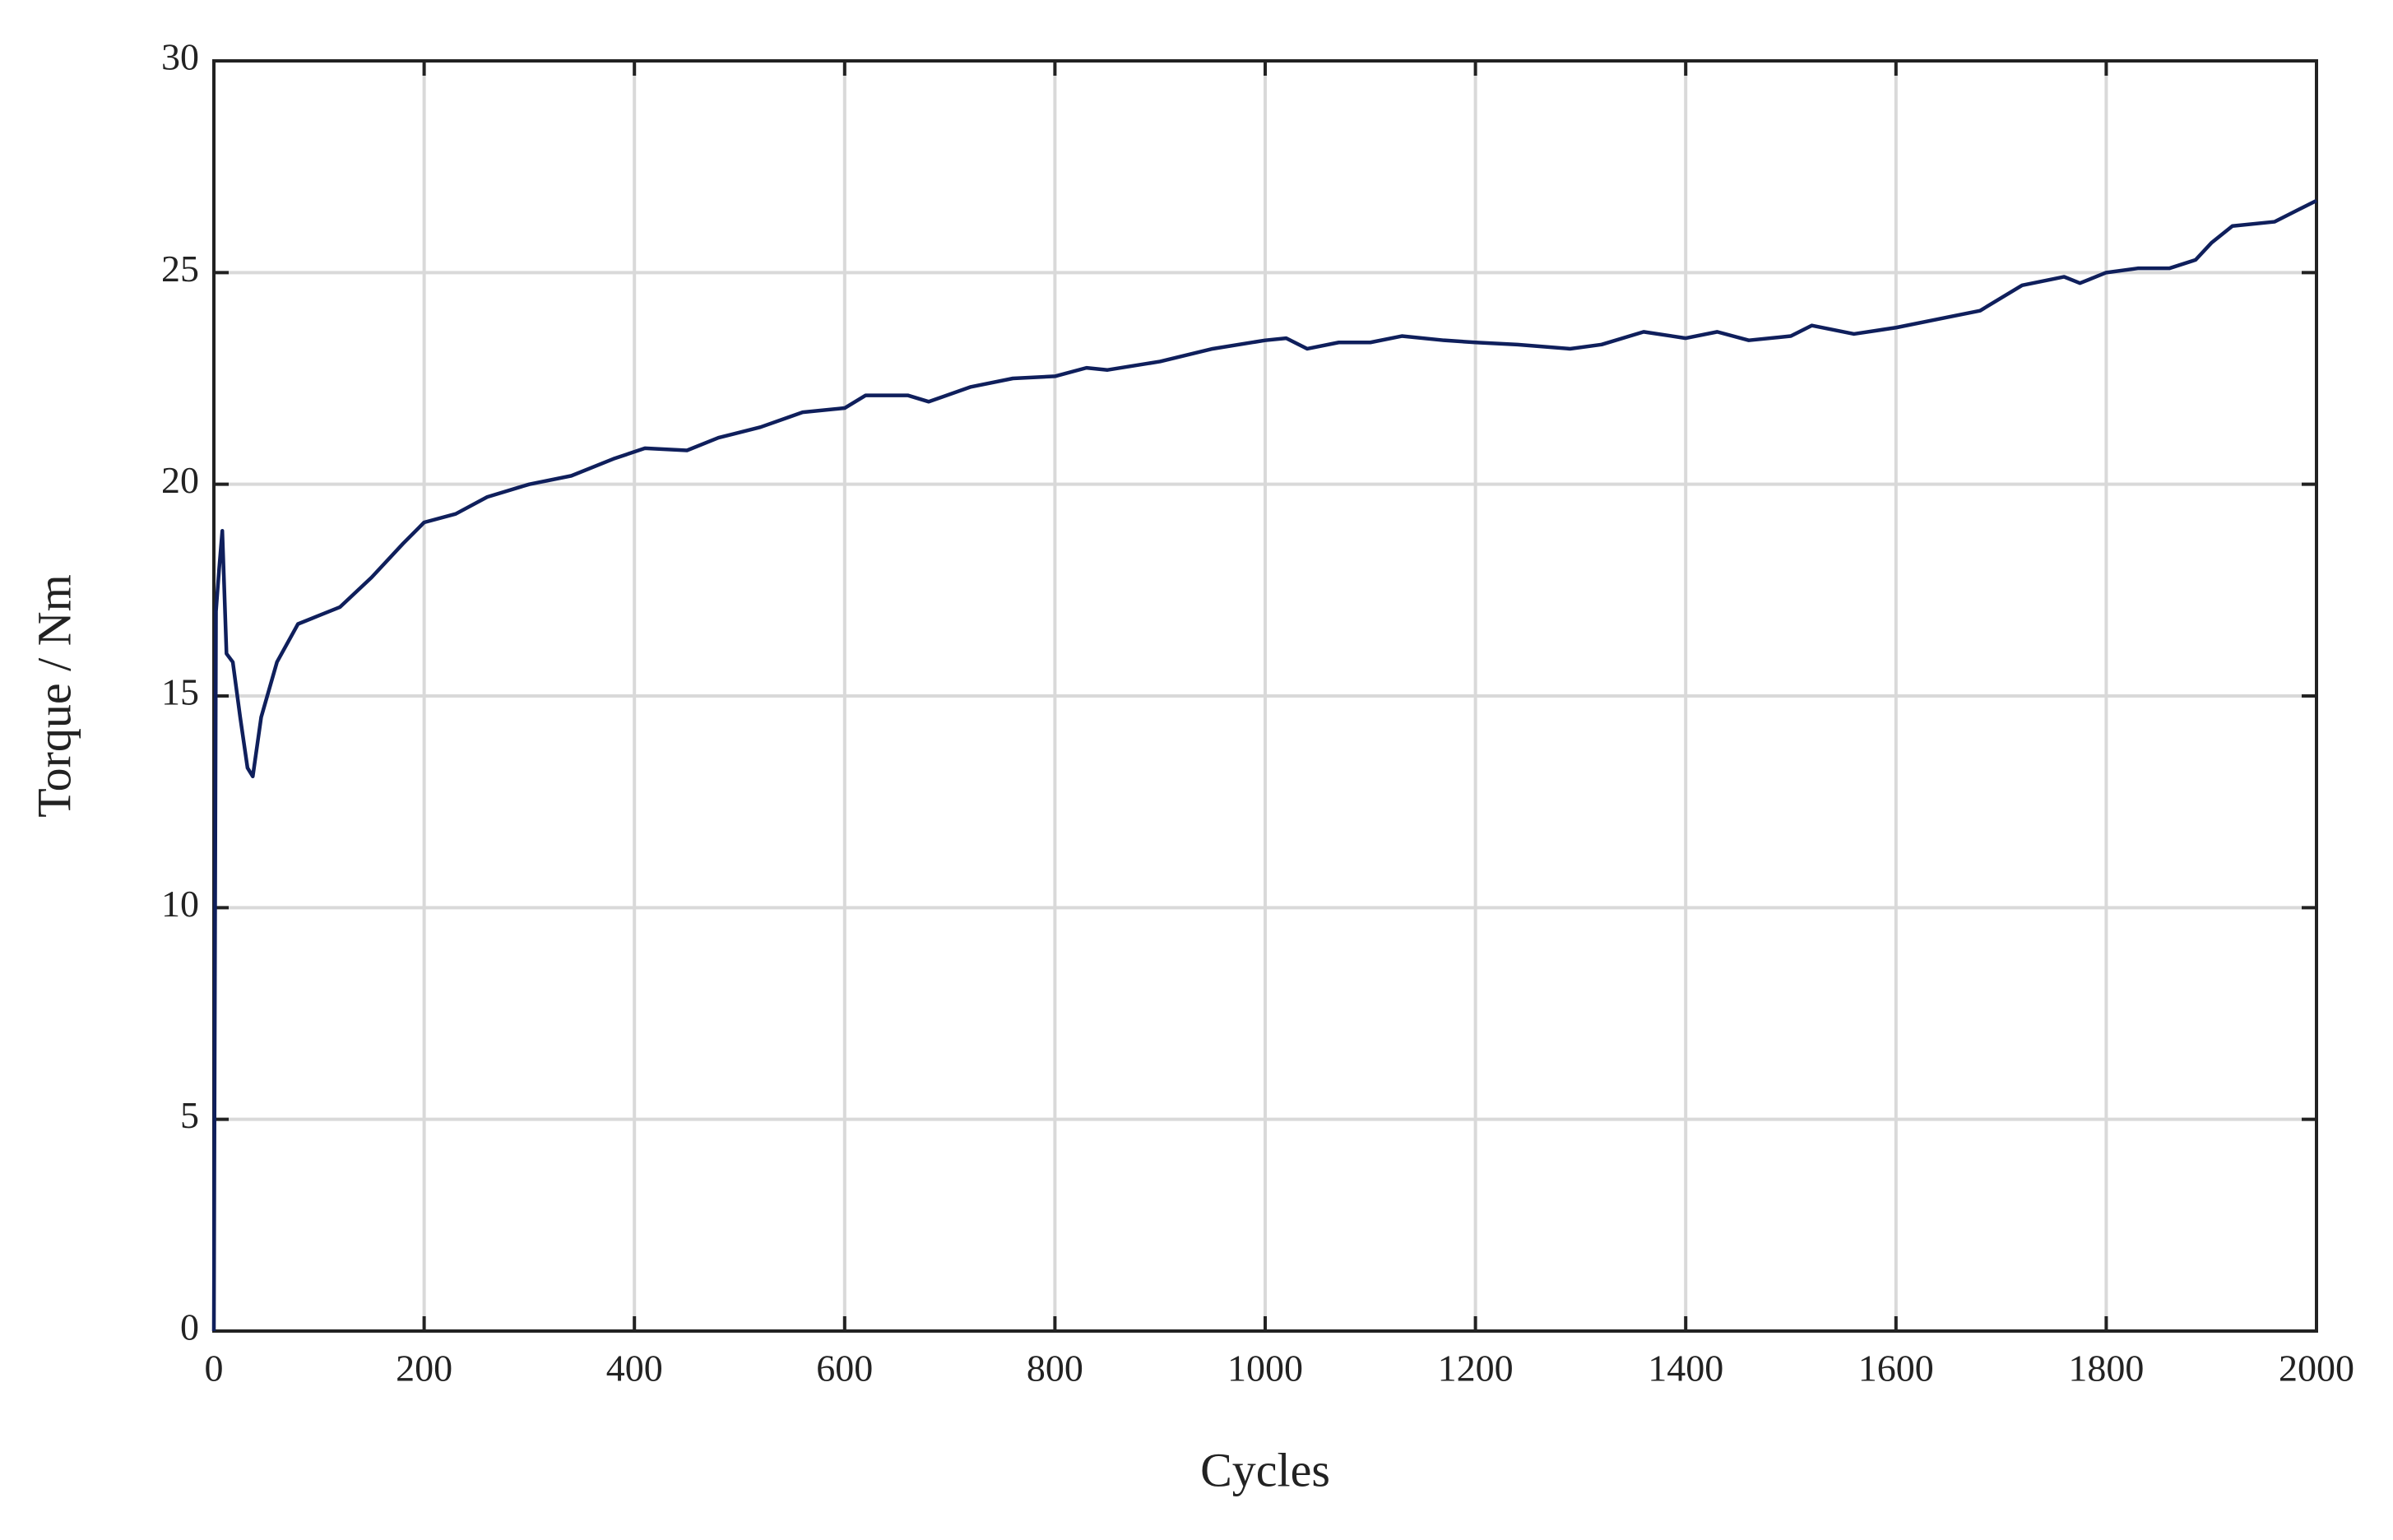  I want to click on x-tick-label: 1400, so click(1685, 1368).